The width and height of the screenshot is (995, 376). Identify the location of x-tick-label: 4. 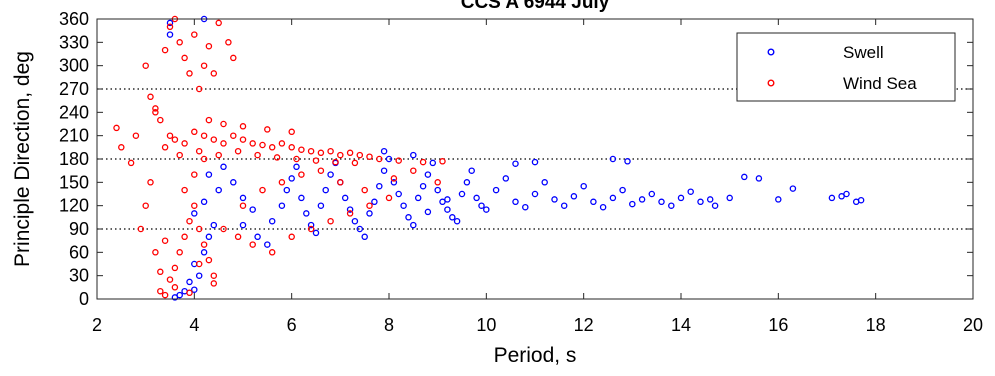
(194, 325).